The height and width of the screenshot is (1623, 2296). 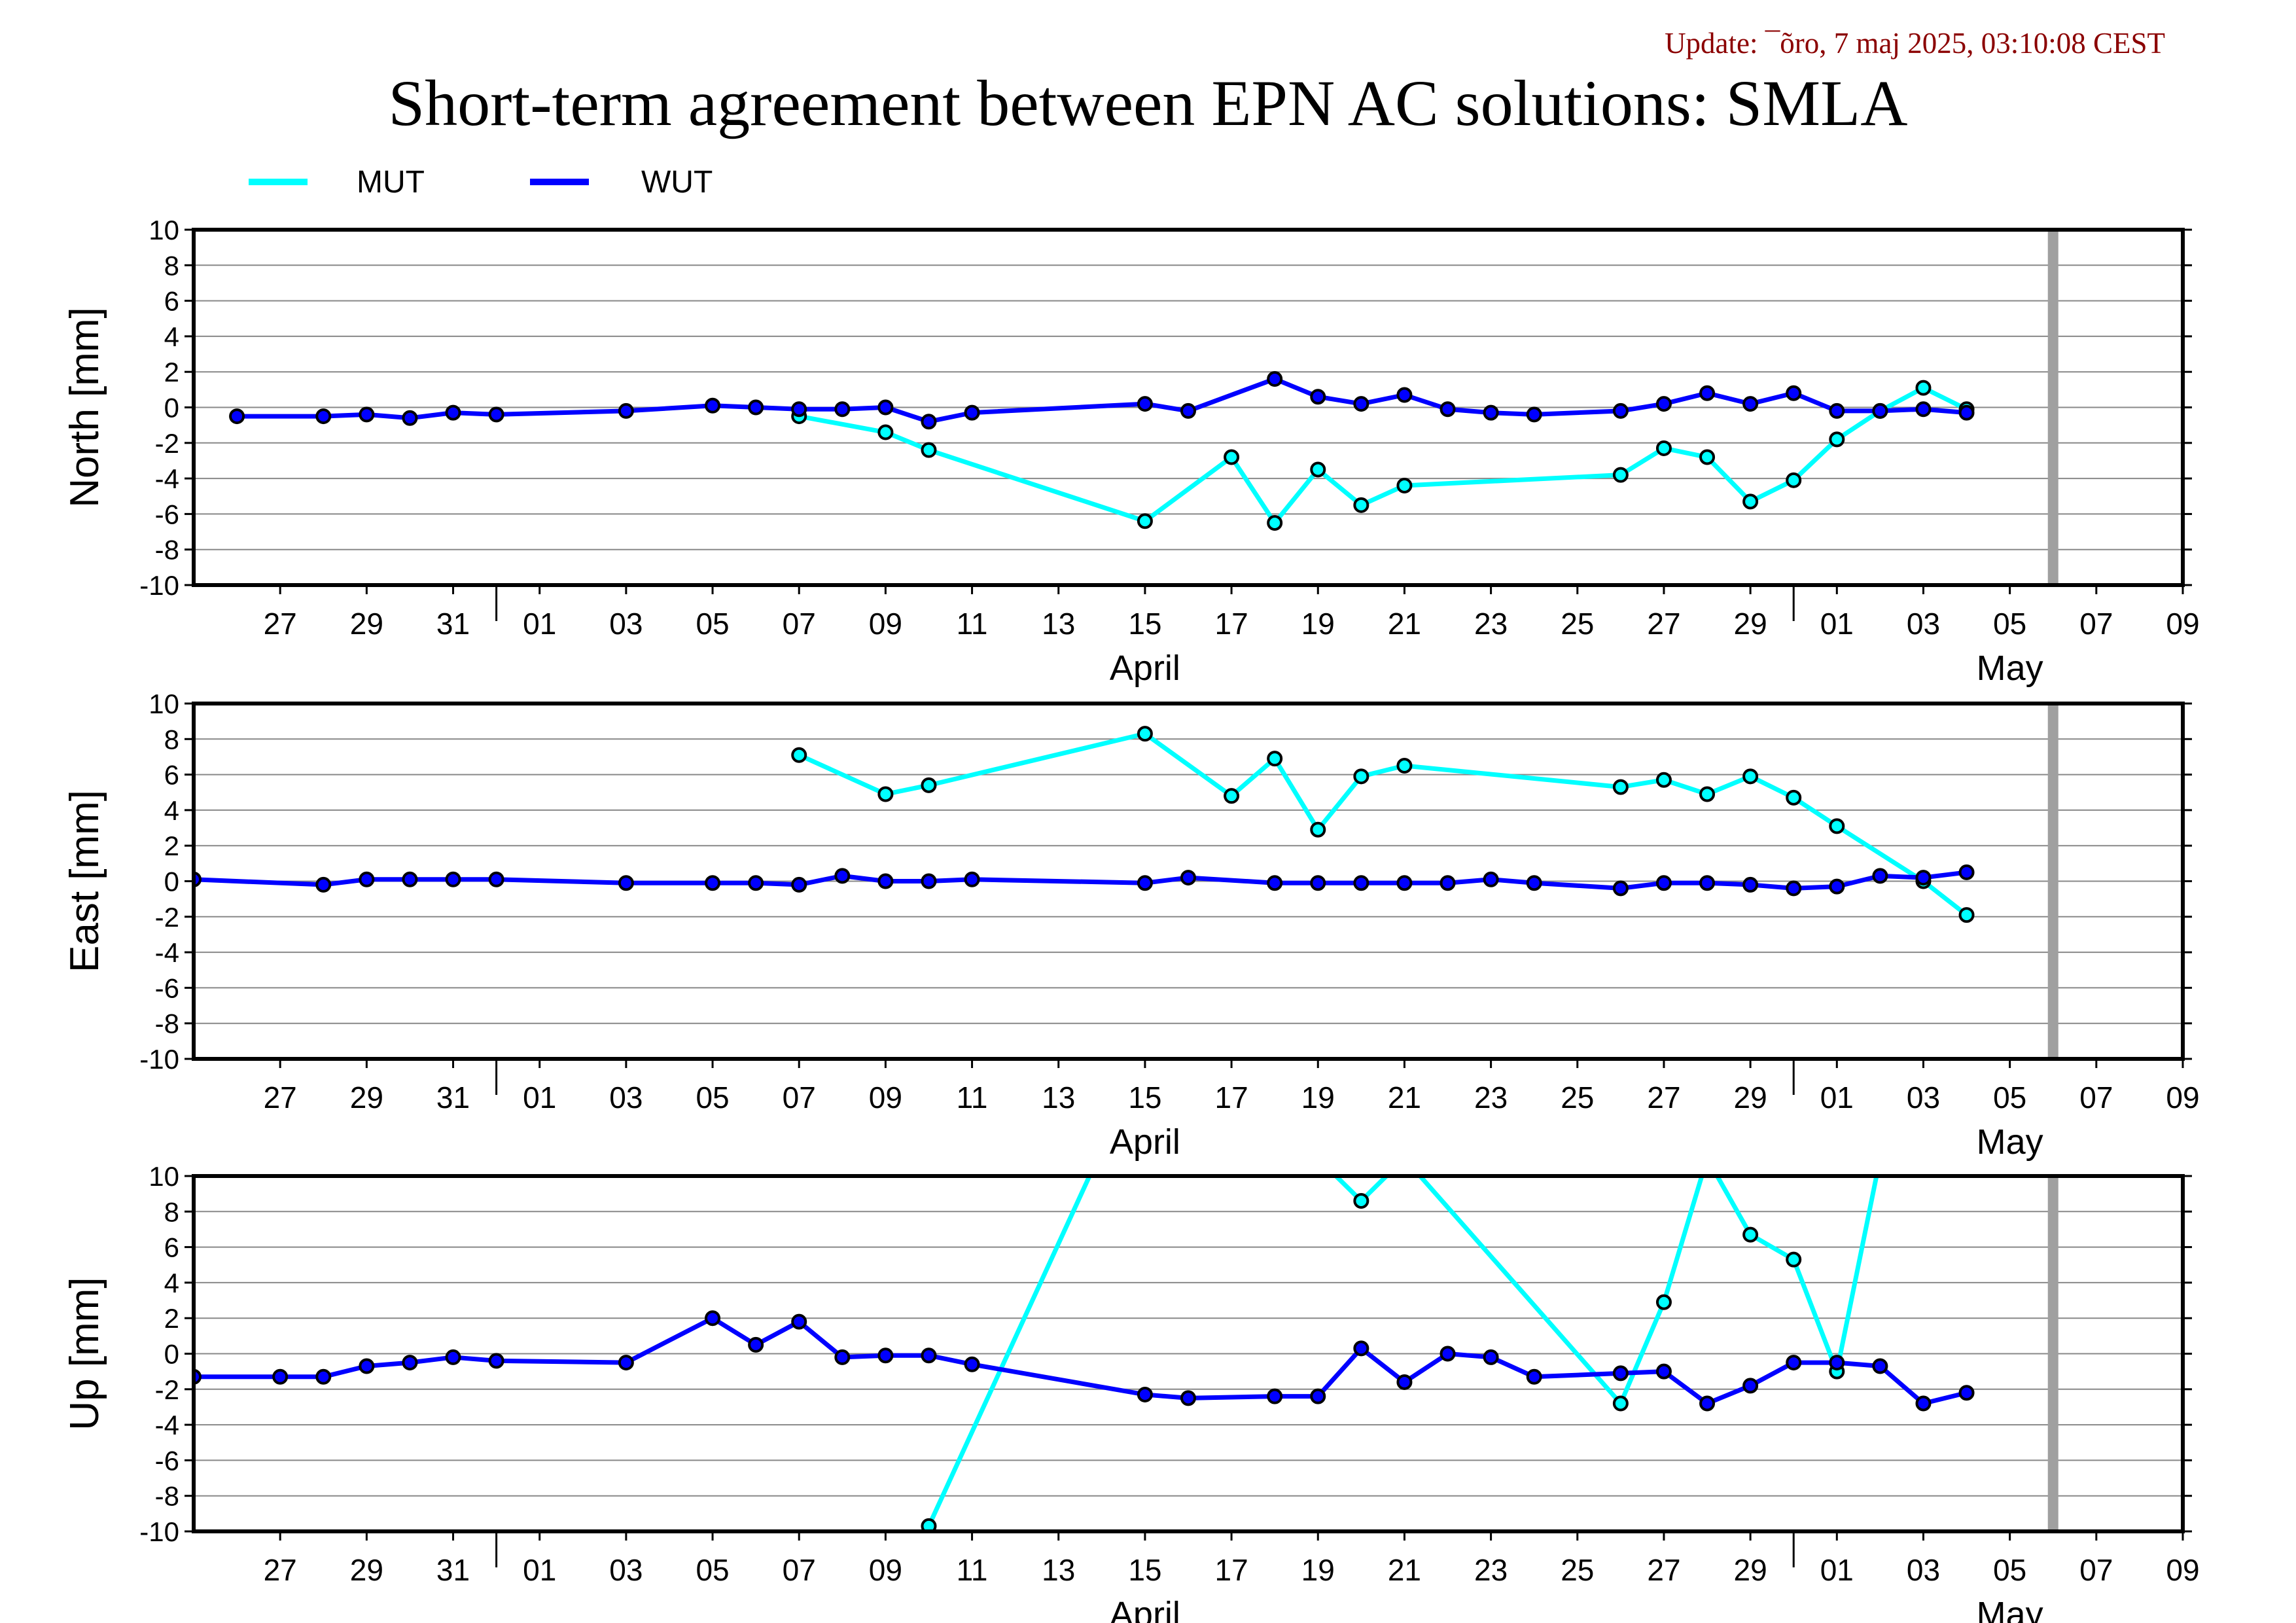 I want to click on x-tick-label: 05, so click(x=2009, y=1570).